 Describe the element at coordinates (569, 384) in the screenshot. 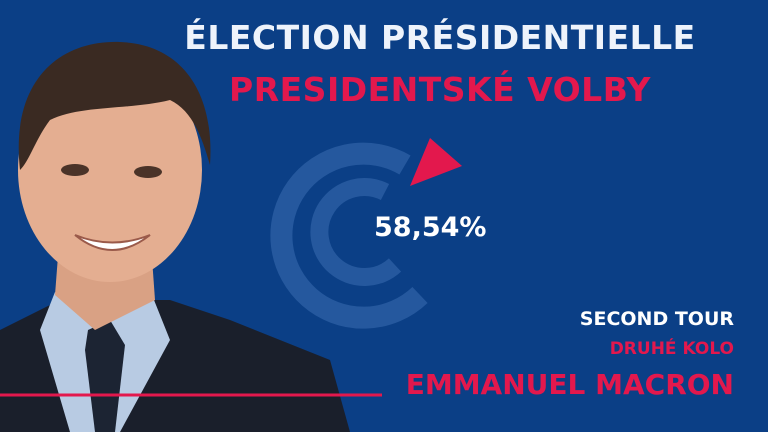

I see `candidate-name: EMMANUEL MACRON` at that location.